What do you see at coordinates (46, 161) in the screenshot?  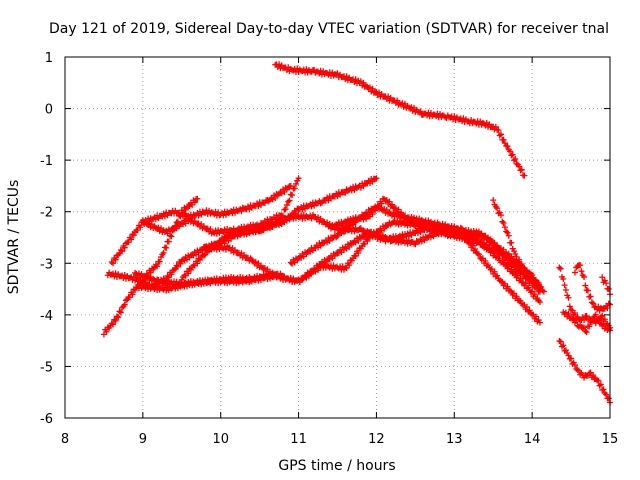 I see `y-tick-label: -1` at bounding box center [46, 161].